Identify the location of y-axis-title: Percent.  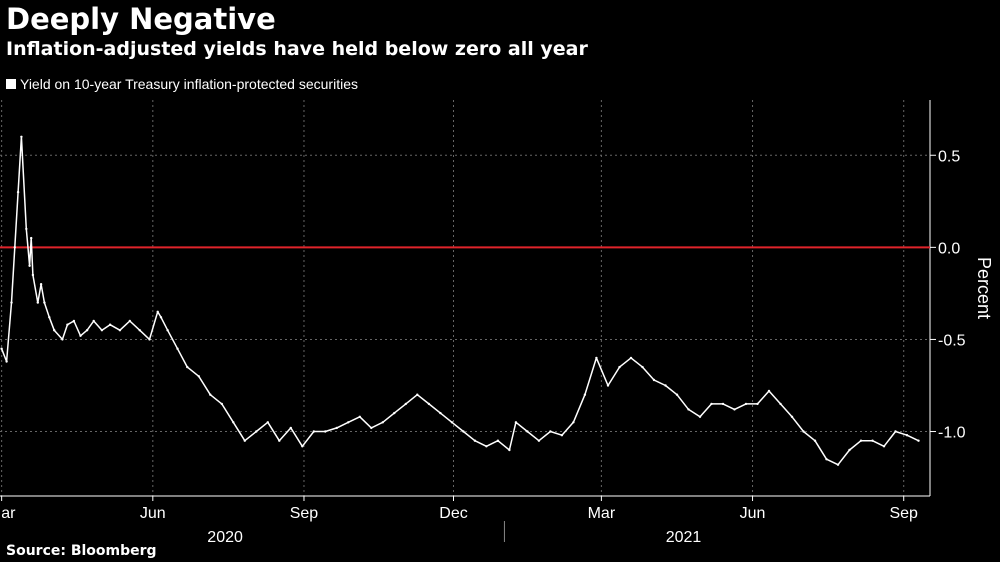
(984, 288).